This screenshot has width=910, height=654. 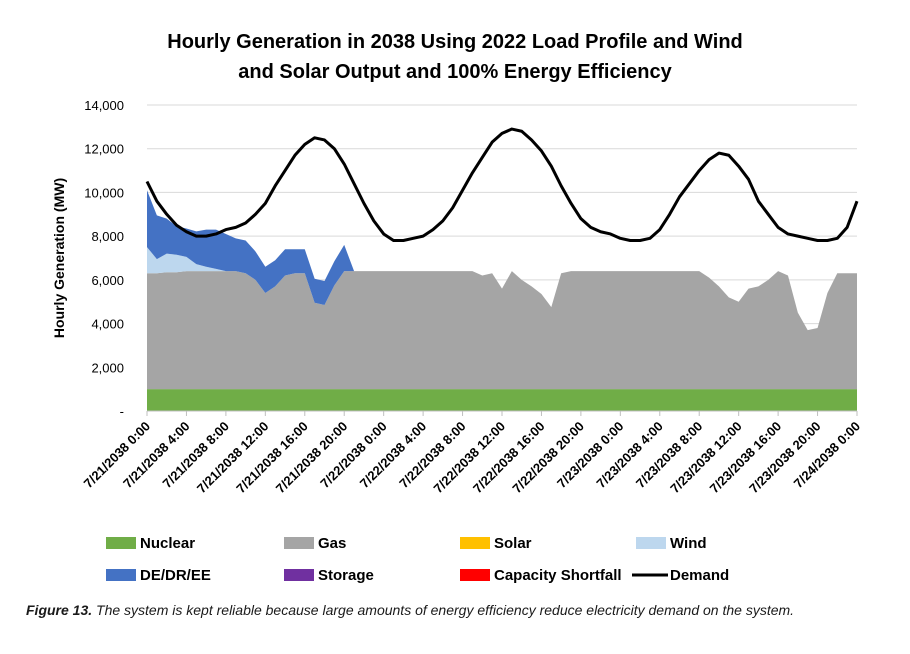 What do you see at coordinates (509, 458) in the screenshot?
I see `x-tick-label: 7/22/2038 16:00` at bounding box center [509, 458].